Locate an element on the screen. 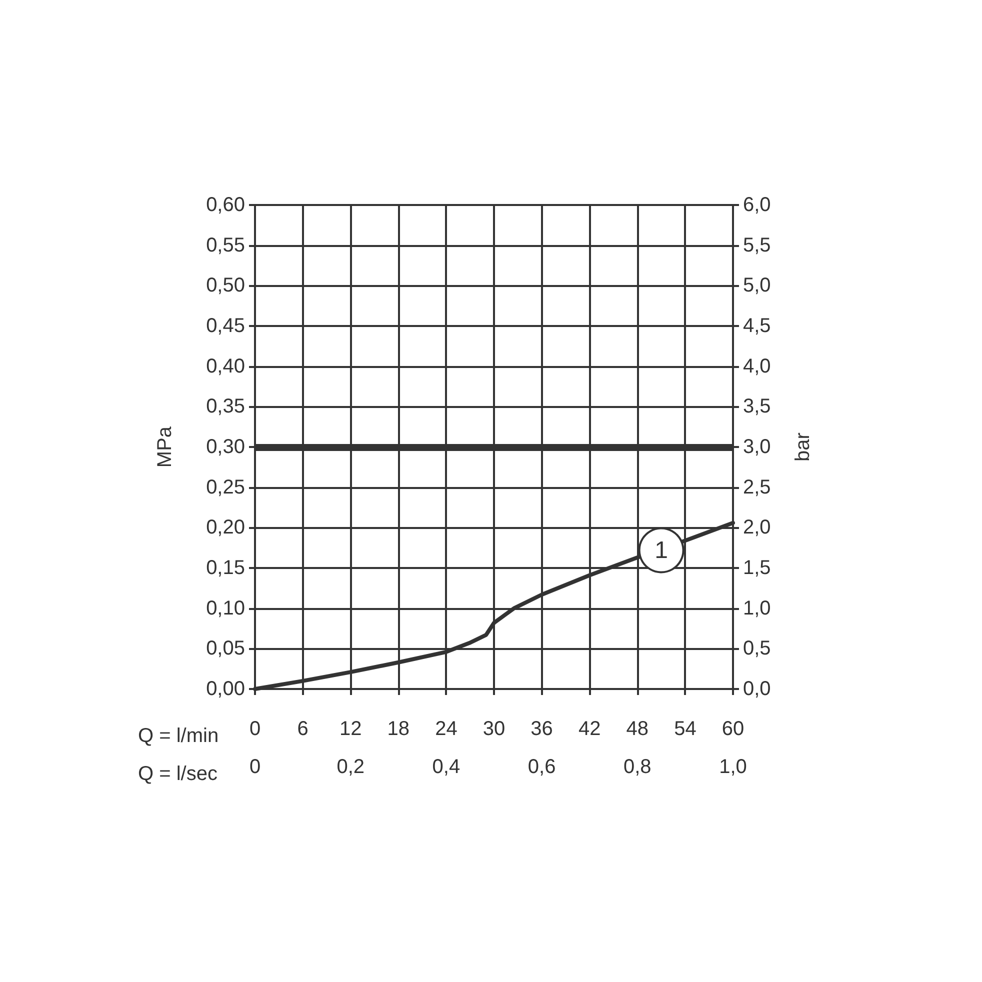 Image resolution: width=982 pixels, height=982 pixels. y2-tick-label: 2,0 is located at coordinates (757, 527).